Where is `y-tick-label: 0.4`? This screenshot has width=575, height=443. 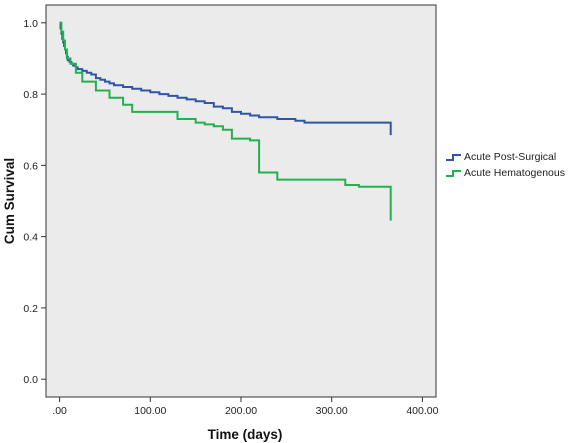 y-tick-label: 0.4 is located at coordinates (30, 238).